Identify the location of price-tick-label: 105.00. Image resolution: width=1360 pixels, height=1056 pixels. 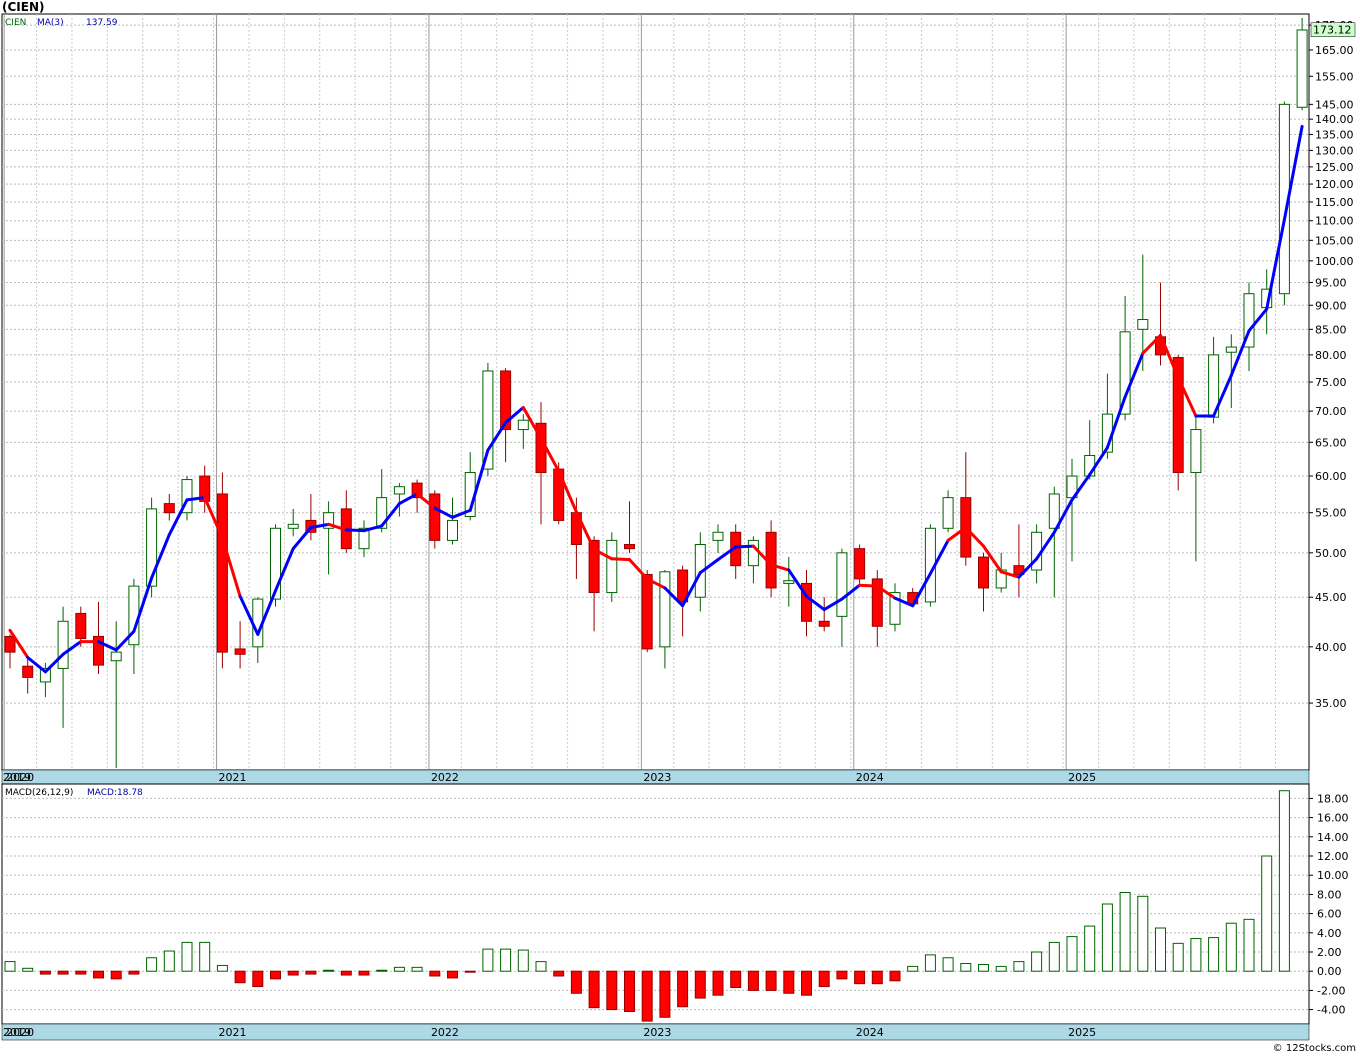
(1334, 240).